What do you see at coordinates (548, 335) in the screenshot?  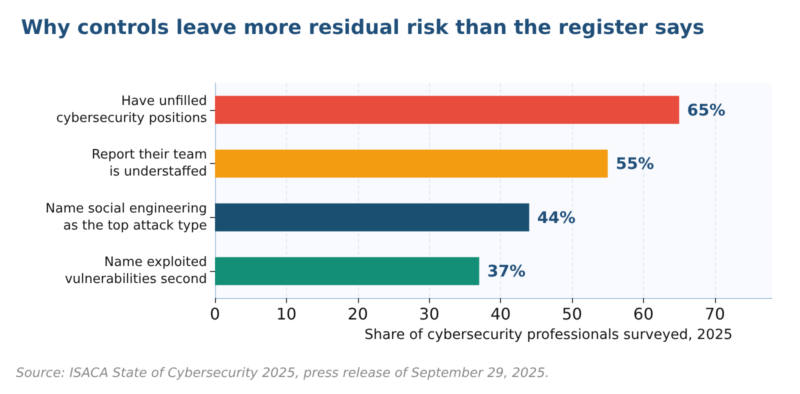 I see `x-axis-title: Share of cybersecurity professionals surveyed, 2025` at bounding box center [548, 335].